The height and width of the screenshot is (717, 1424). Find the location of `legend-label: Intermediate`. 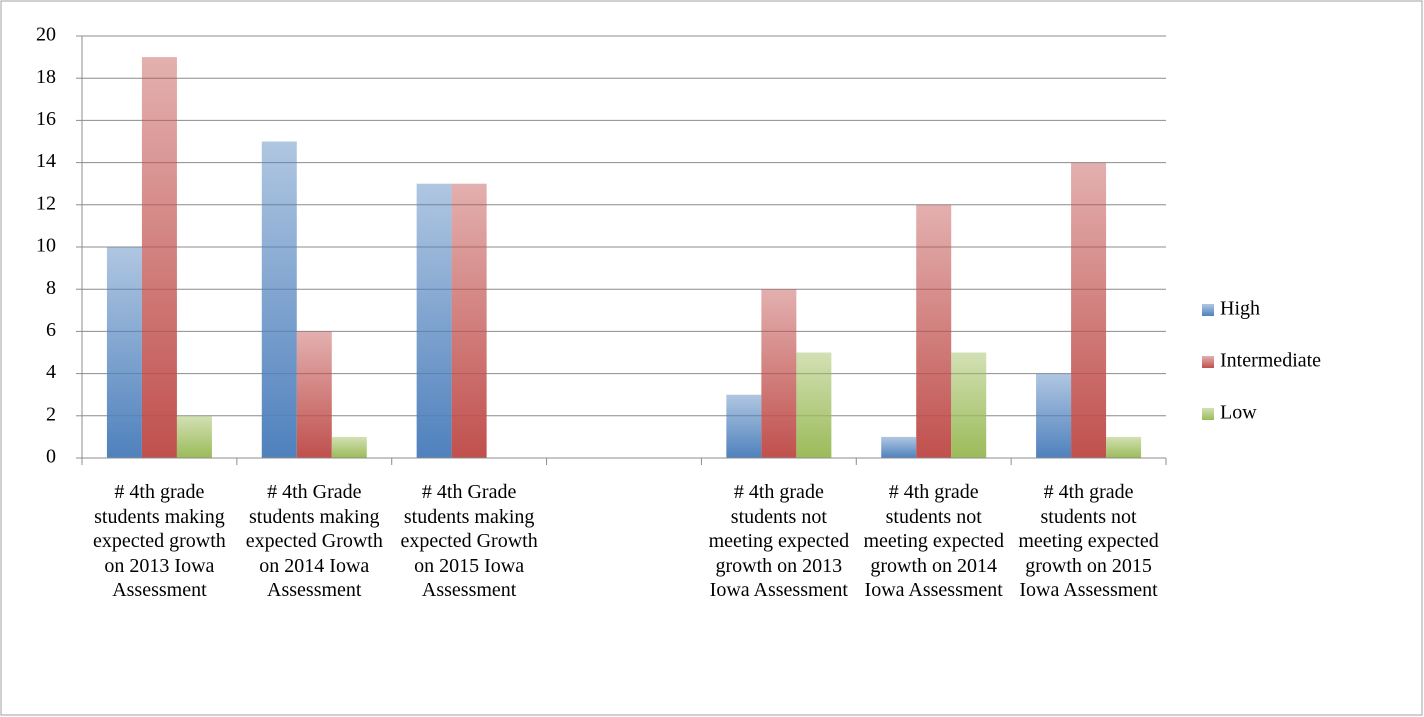

legend-label: Intermediate is located at coordinates (1270, 361).